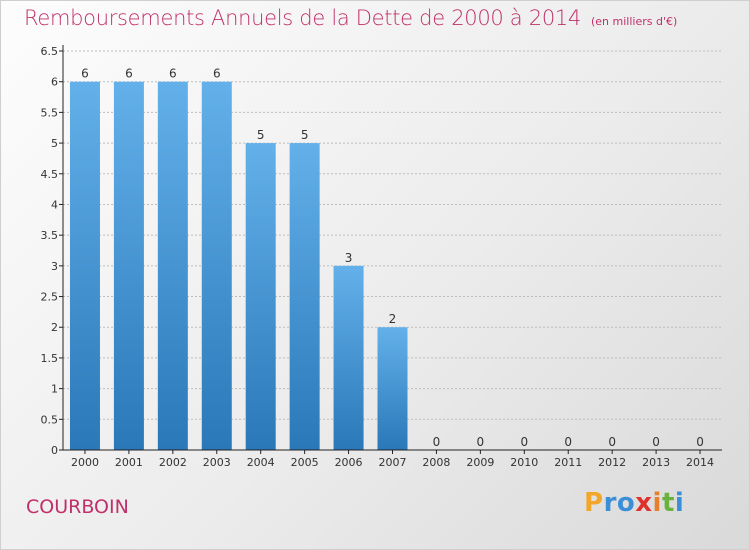 Image resolution: width=750 pixels, height=550 pixels. I want to click on y-tick-label: 5.5, so click(50, 112).